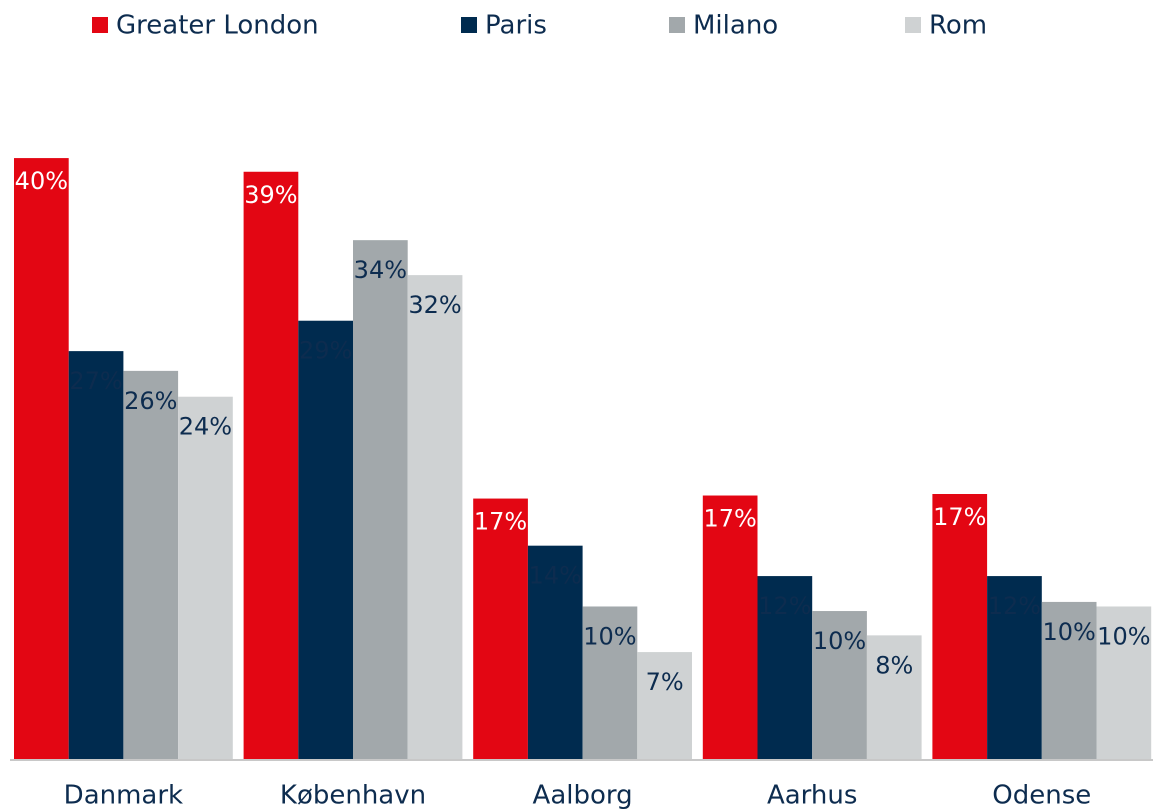 The image size is (1153, 810). Describe the element at coordinates (217, 26) in the screenshot. I see `legend-label: Greater London` at that location.